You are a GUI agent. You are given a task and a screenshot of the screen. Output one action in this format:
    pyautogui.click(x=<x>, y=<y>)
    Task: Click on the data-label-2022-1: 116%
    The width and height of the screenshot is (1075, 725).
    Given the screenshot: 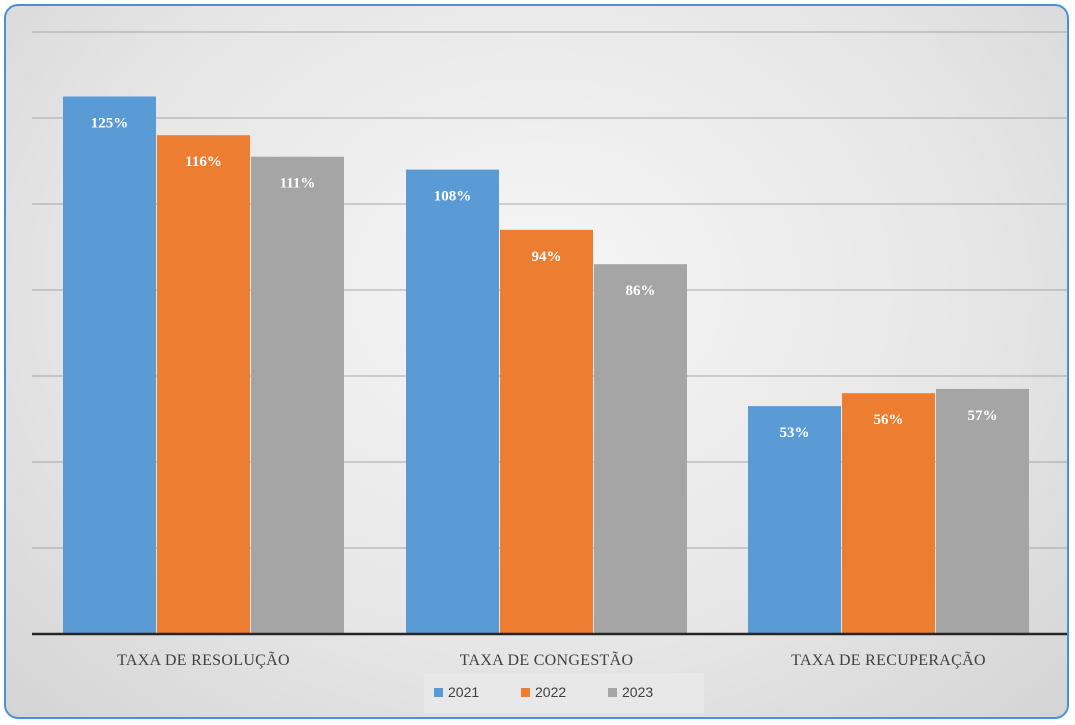 What is the action you would take?
    pyautogui.click(x=203, y=162)
    